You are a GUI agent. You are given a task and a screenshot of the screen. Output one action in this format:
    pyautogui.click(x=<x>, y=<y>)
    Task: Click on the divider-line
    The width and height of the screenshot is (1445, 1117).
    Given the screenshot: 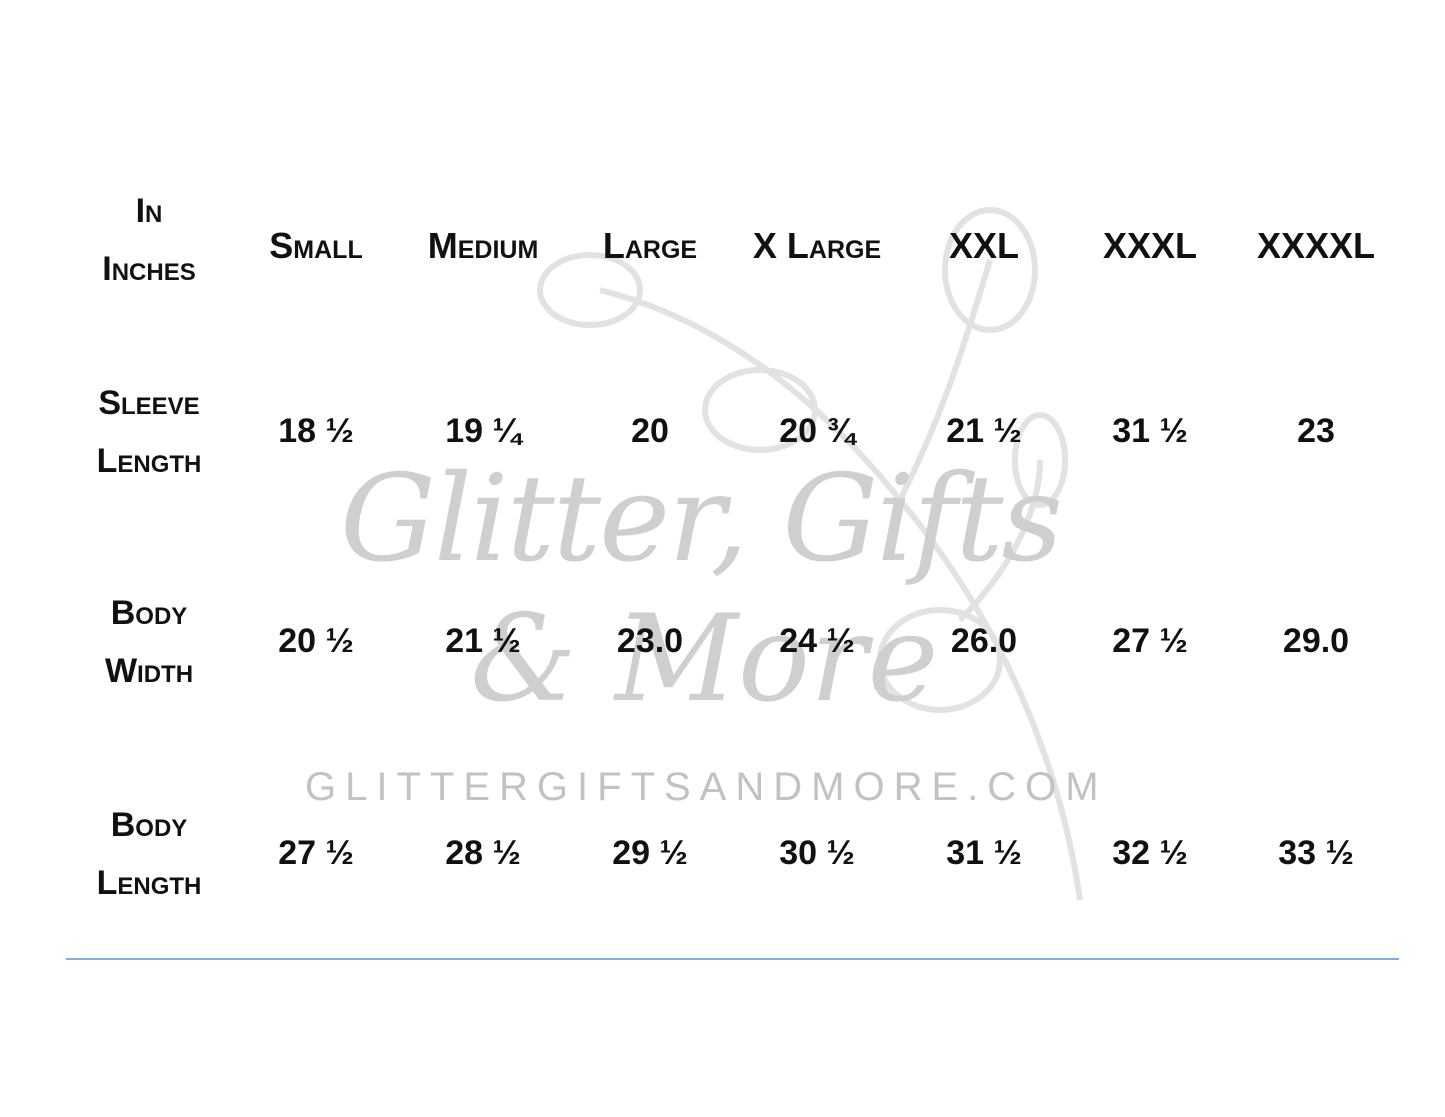 What is the action you would take?
    pyautogui.click(x=732, y=959)
    